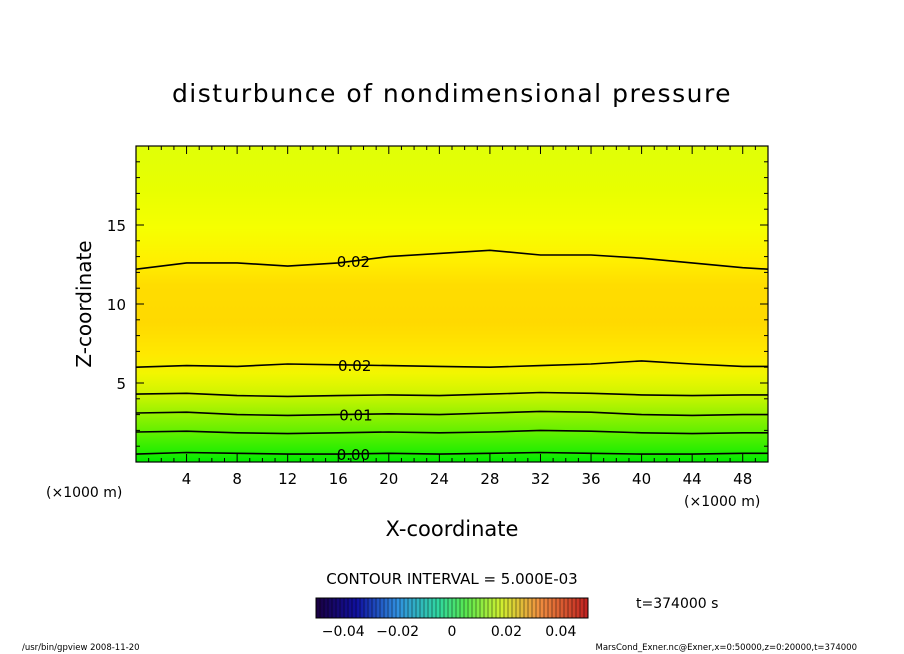 This screenshot has height=654, width=904. What do you see at coordinates (343, 632) in the screenshot?
I see `colorbar-tick-label-0: −0.04` at bounding box center [343, 632].